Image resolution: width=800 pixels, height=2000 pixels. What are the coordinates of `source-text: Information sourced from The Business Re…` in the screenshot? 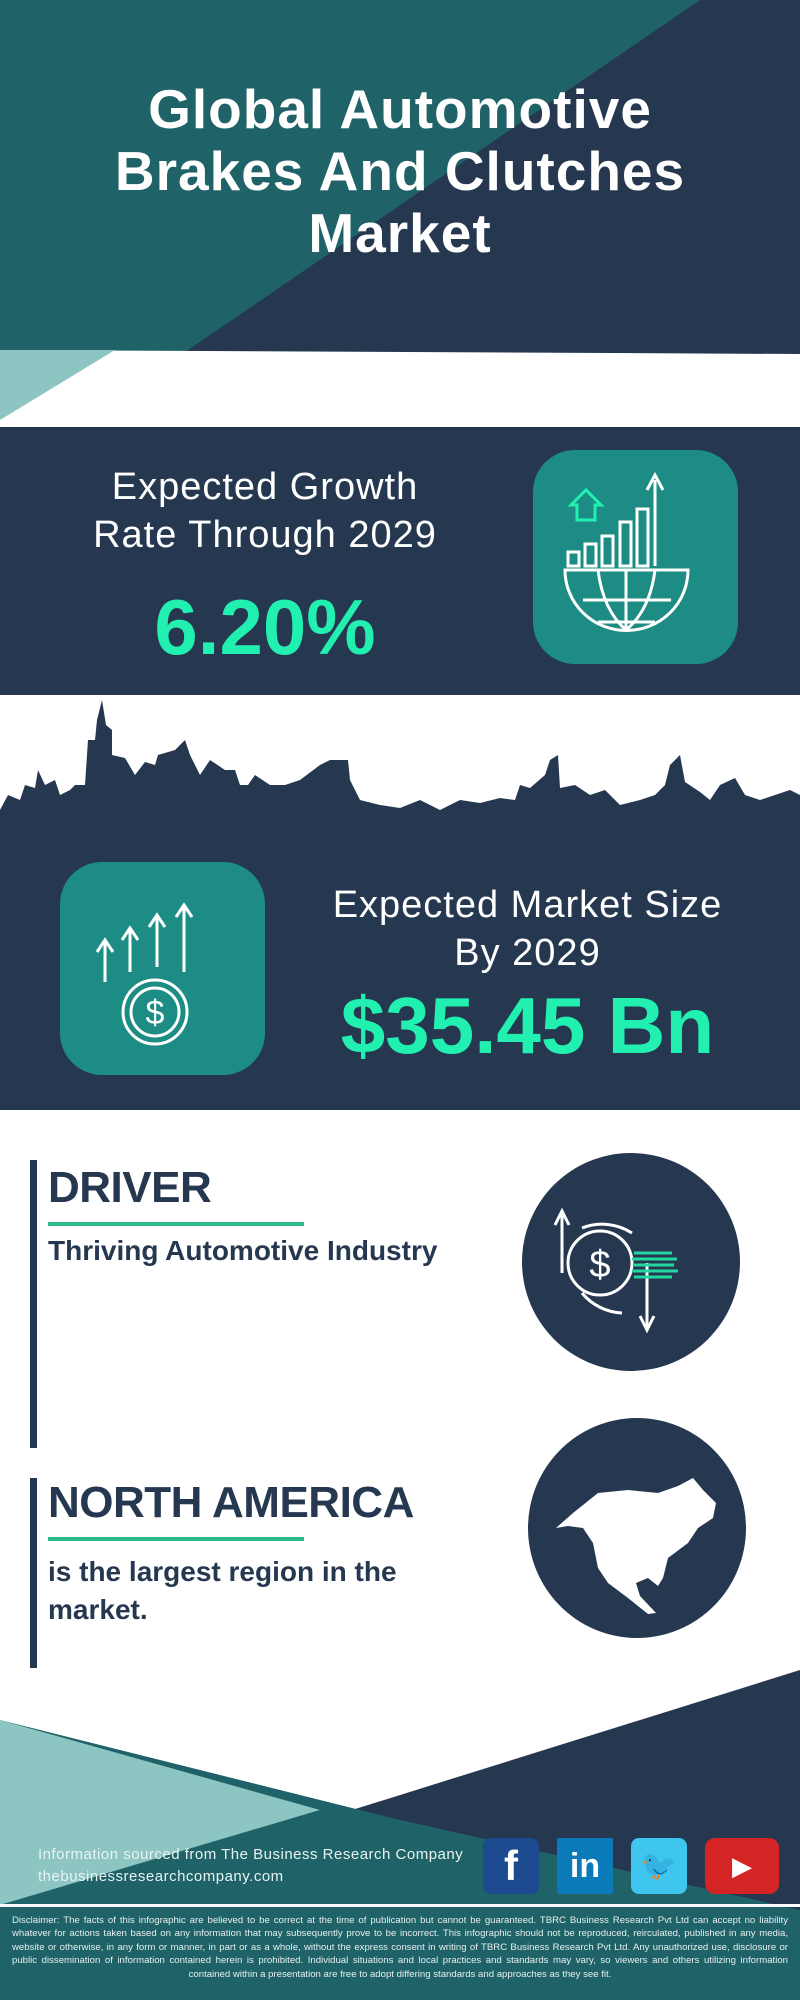 It's located at (251, 1854).